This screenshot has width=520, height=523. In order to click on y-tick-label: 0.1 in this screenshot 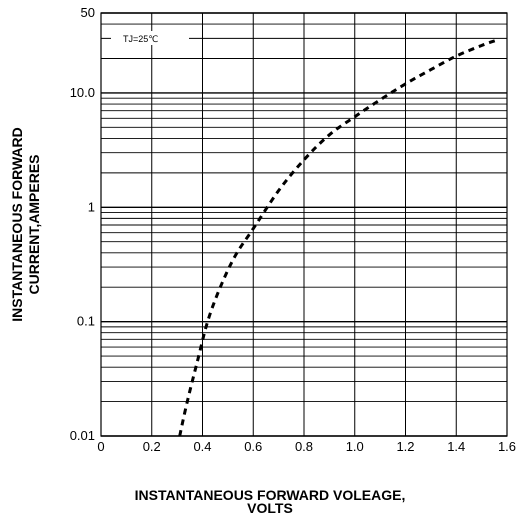, I will do `click(86, 321)`.